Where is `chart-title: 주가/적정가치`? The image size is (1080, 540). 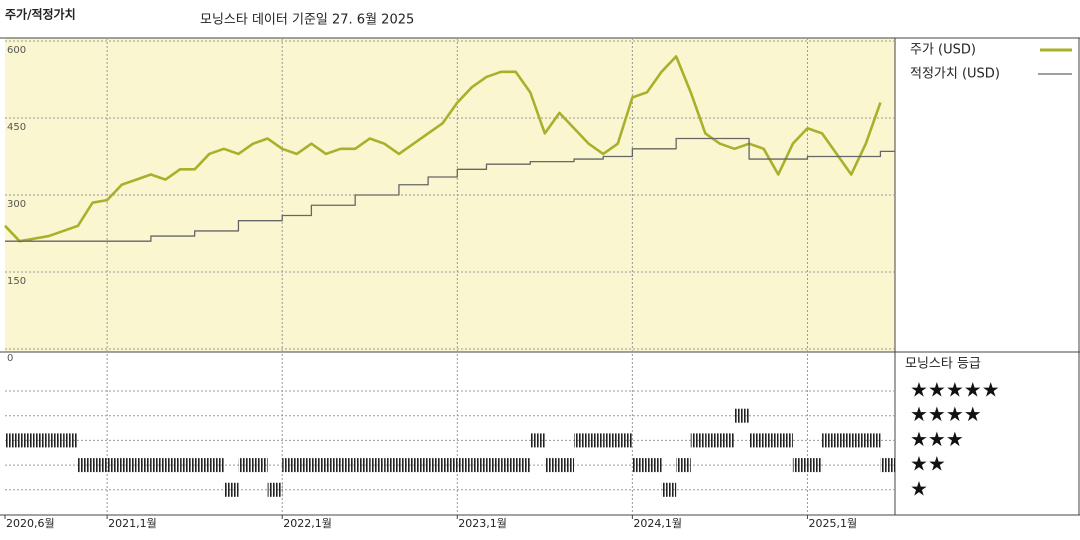
chart-title: 주가/적정가치 is located at coordinates (40, 14).